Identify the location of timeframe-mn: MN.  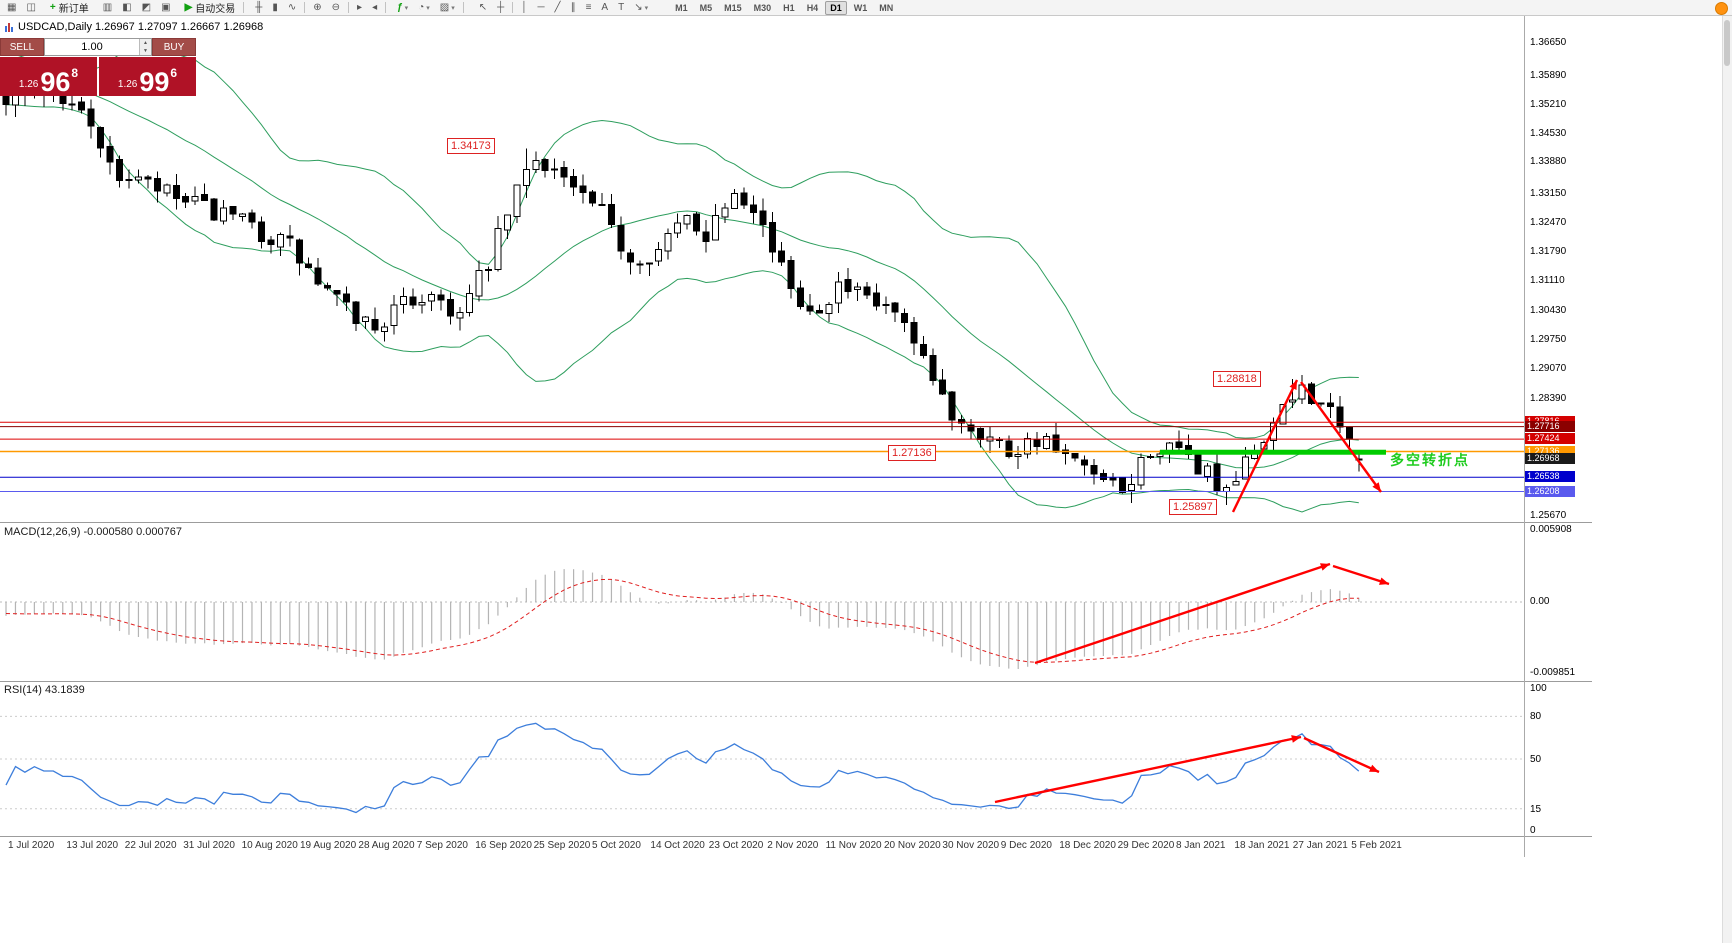
(886, 7).